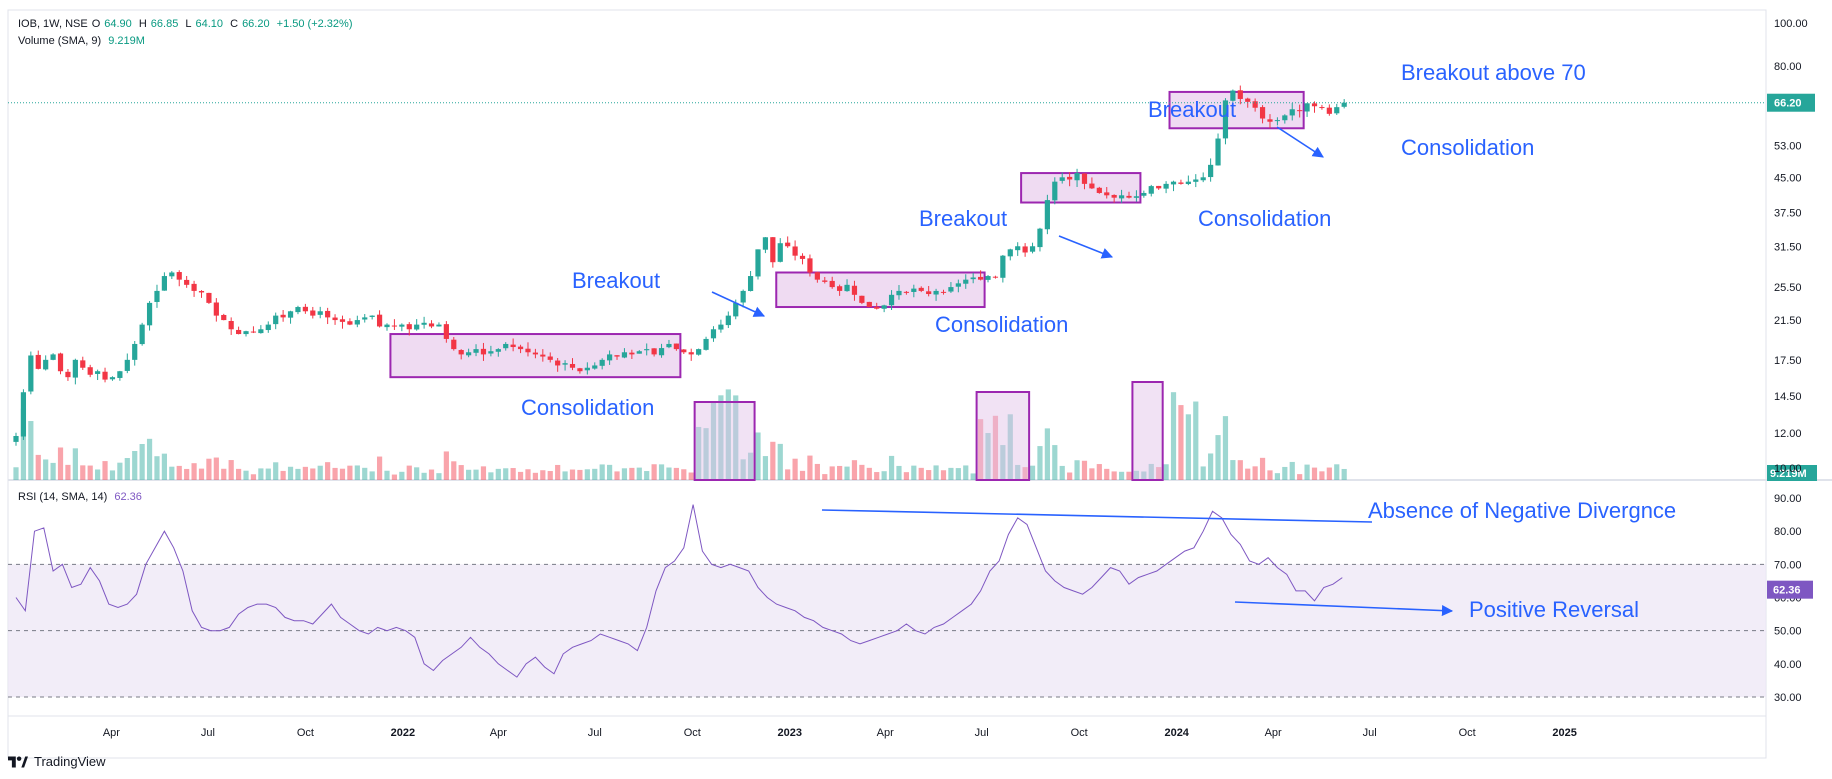 The width and height of the screenshot is (1832, 779). What do you see at coordinates (118, 24) in the screenshot?
I see `open-value: 64.90` at bounding box center [118, 24].